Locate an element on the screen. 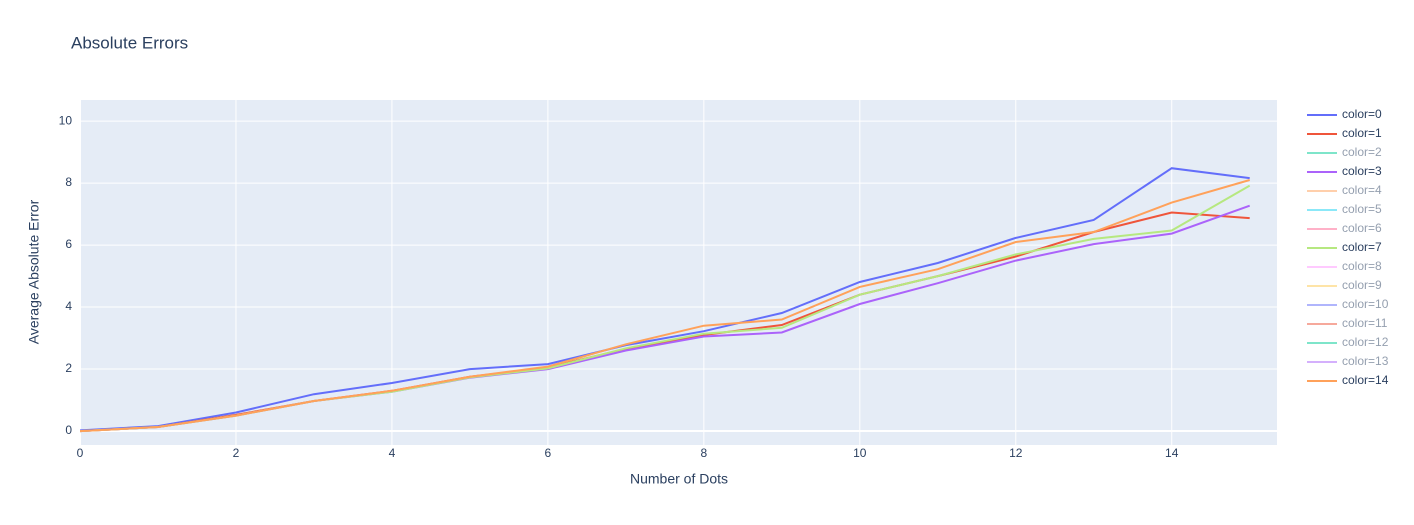 This screenshot has width=1414, height=525. legend-label: color=12 is located at coordinates (1365, 342).